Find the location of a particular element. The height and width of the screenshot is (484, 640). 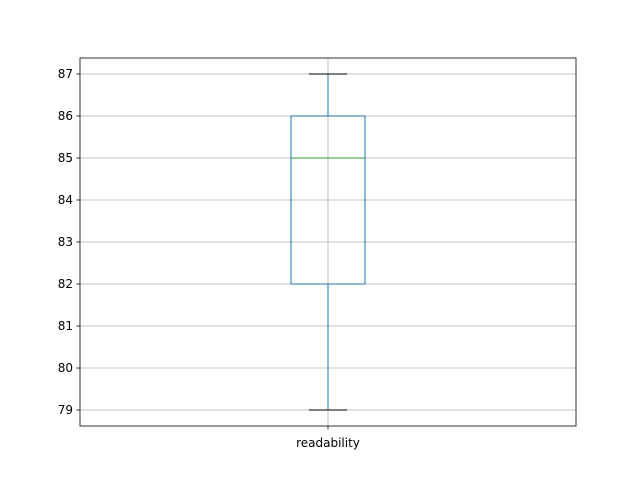

y-tick-label: 84 is located at coordinates (65, 200).